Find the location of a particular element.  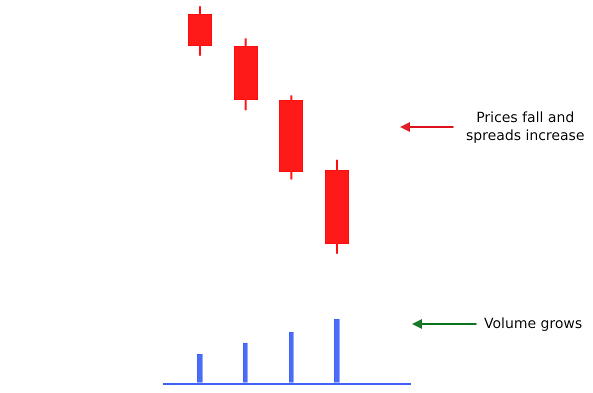

text: Prices fall and spreads increase is located at coordinates (525, 127).